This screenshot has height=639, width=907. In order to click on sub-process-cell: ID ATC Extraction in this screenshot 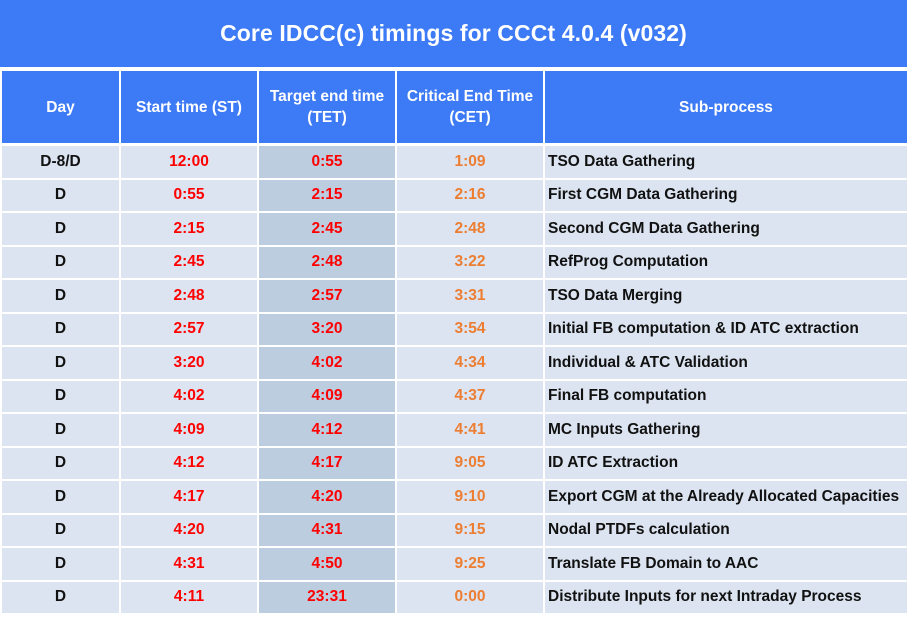, I will do `click(725, 463)`.